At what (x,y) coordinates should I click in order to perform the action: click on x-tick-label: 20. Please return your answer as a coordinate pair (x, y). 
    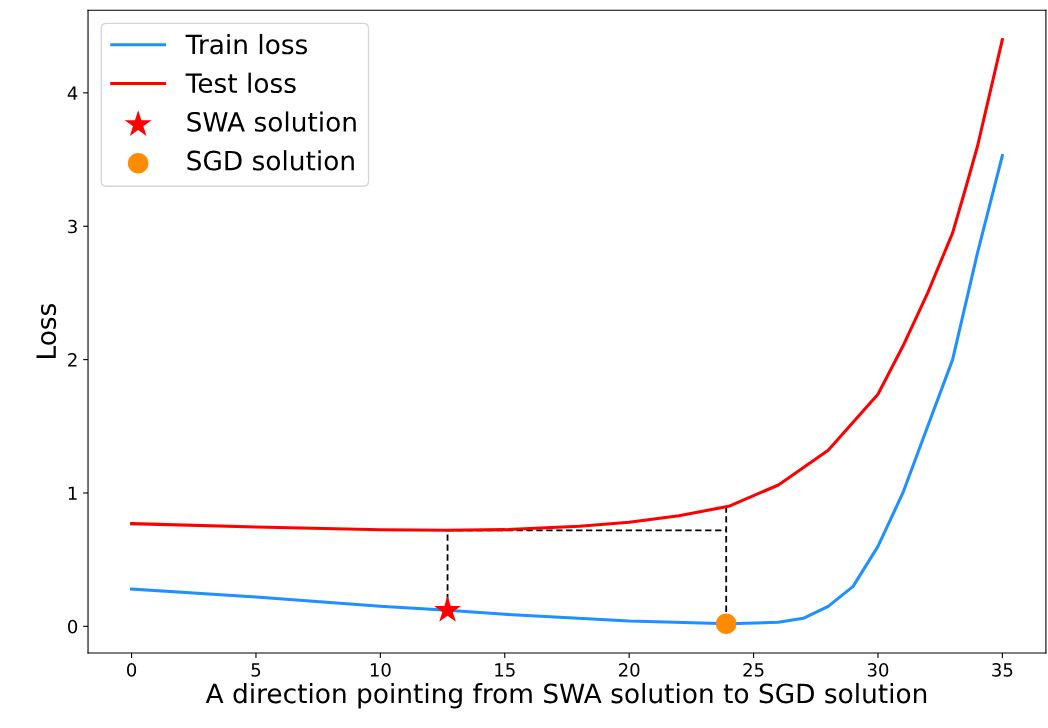
    Looking at the image, I should click on (629, 670).